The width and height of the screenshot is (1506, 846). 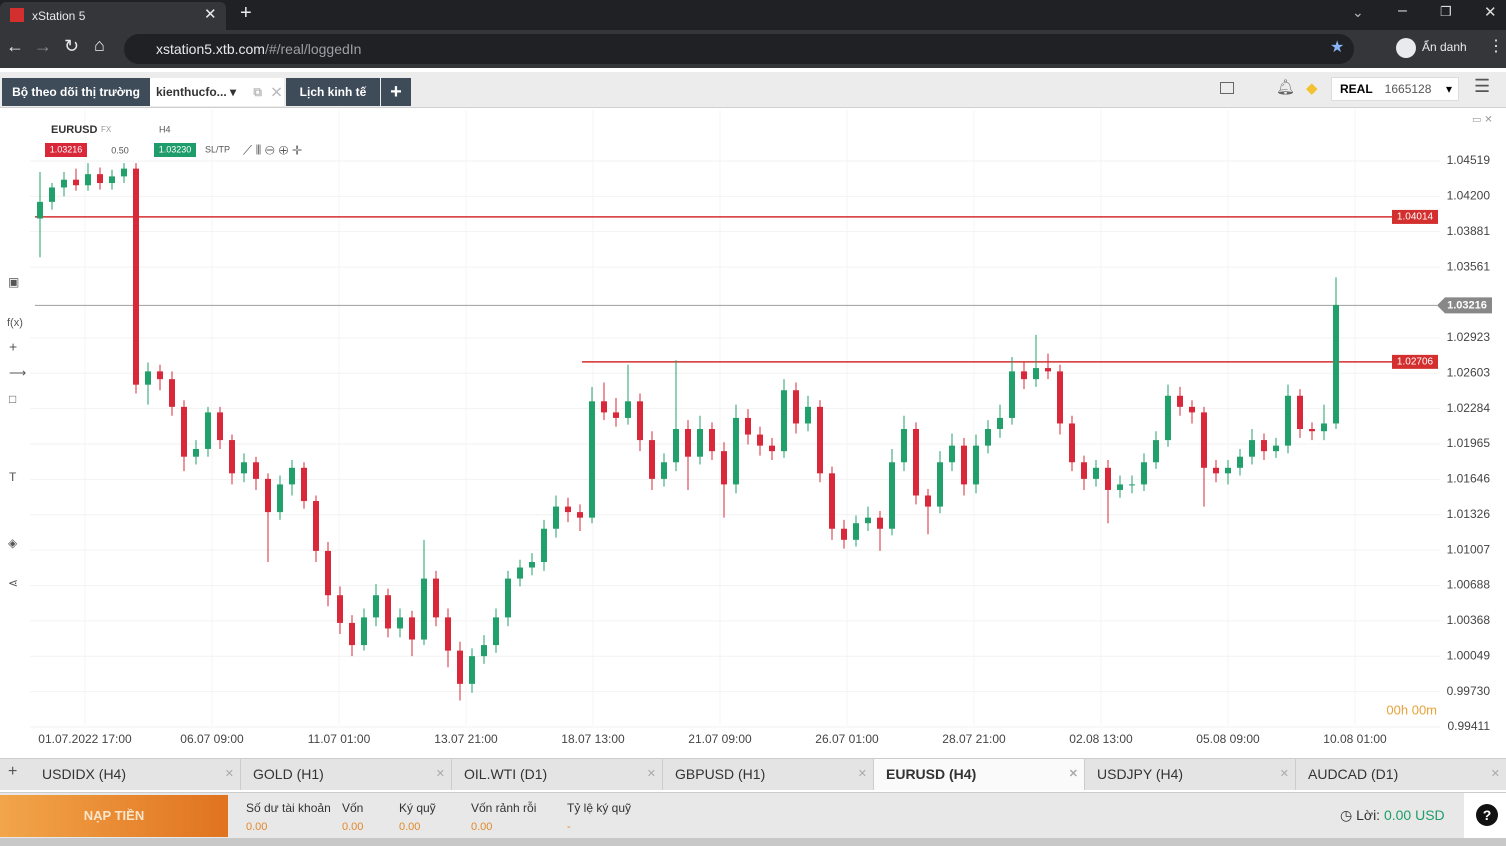 What do you see at coordinates (76, 92) in the screenshot?
I see `market-watch-tab: Bộ theo dõi thị trường` at bounding box center [76, 92].